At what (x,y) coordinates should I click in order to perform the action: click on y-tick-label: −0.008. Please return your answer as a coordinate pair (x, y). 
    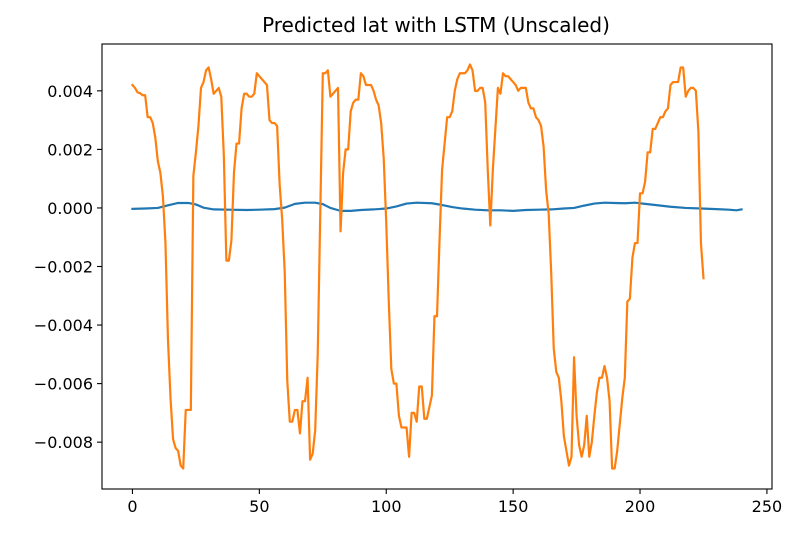
    Looking at the image, I should click on (63, 442).